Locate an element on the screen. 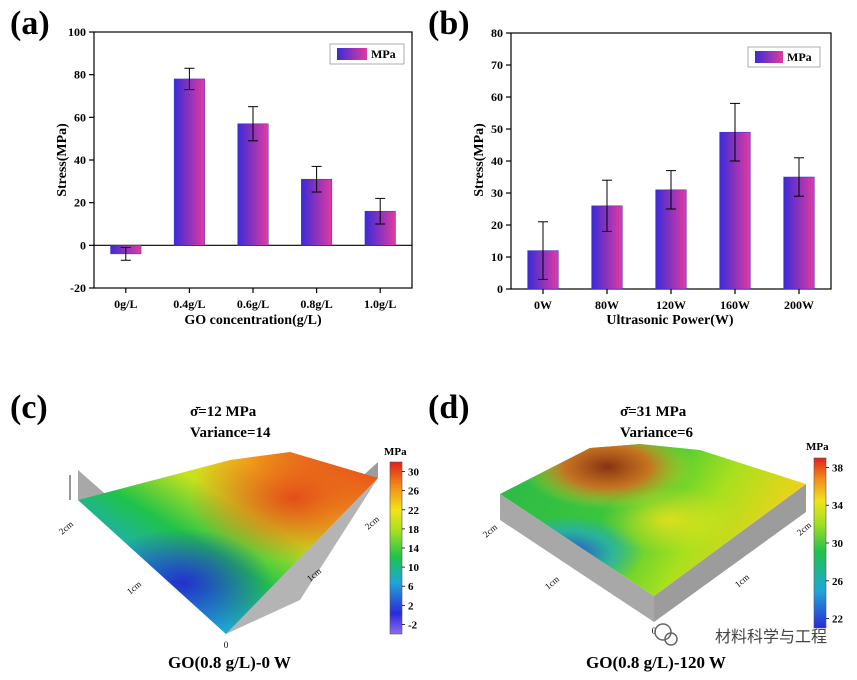 This screenshot has height=680, width=857. surface-c-label-origin: 0 is located at coordinates (226, 645).